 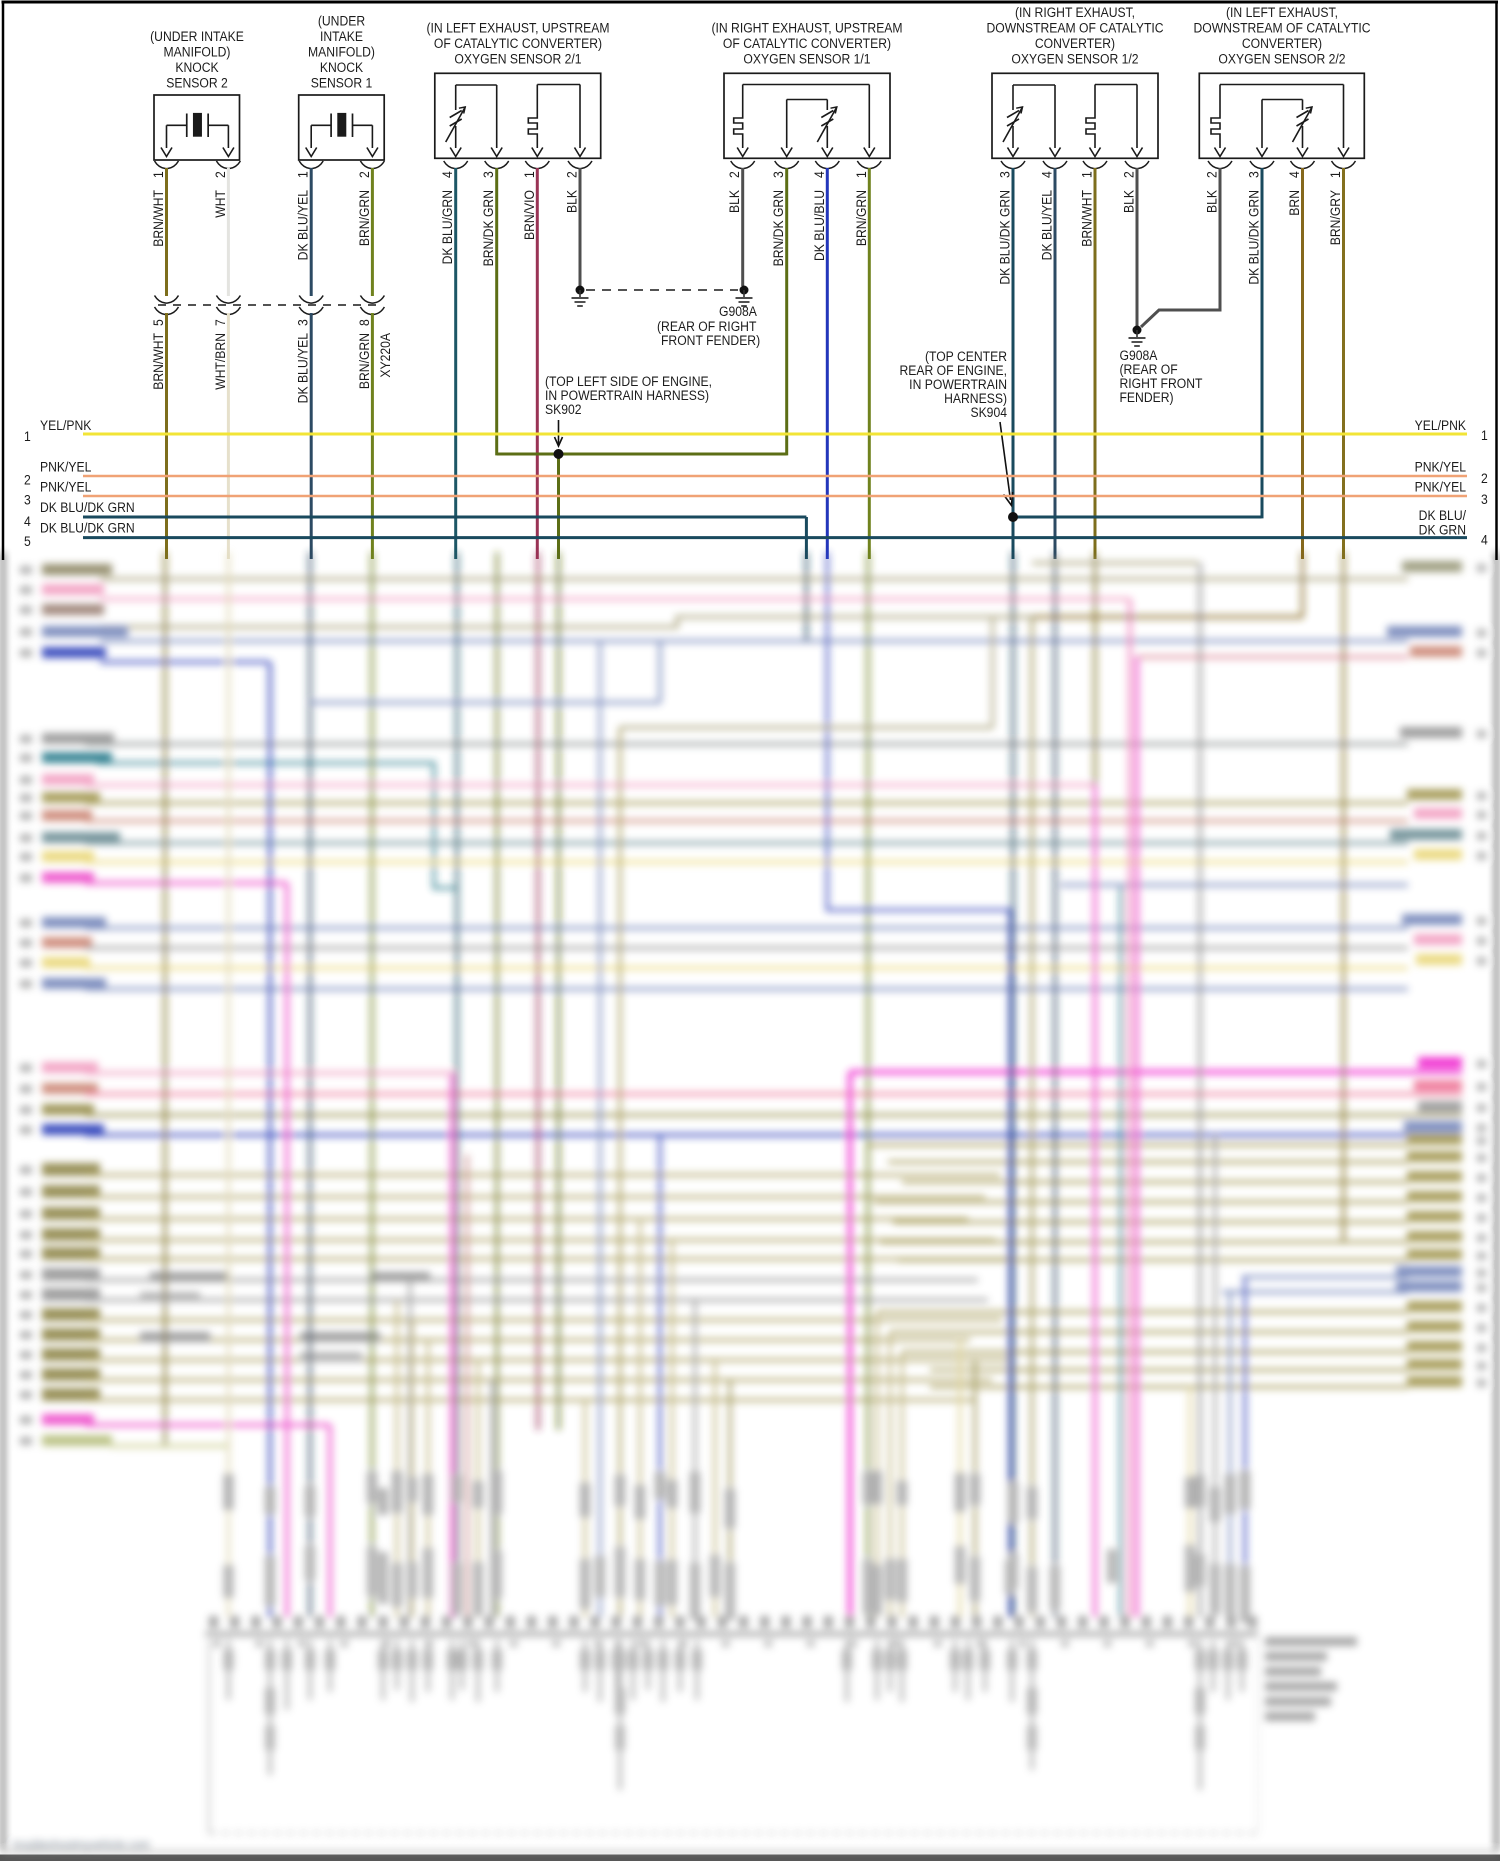 What do you see at coordinates (806, 28) in the screenshot?
I see `svg-text: (IN RIGHT EXHAUST, UPSTREAM` at bounding box center [806, 28].